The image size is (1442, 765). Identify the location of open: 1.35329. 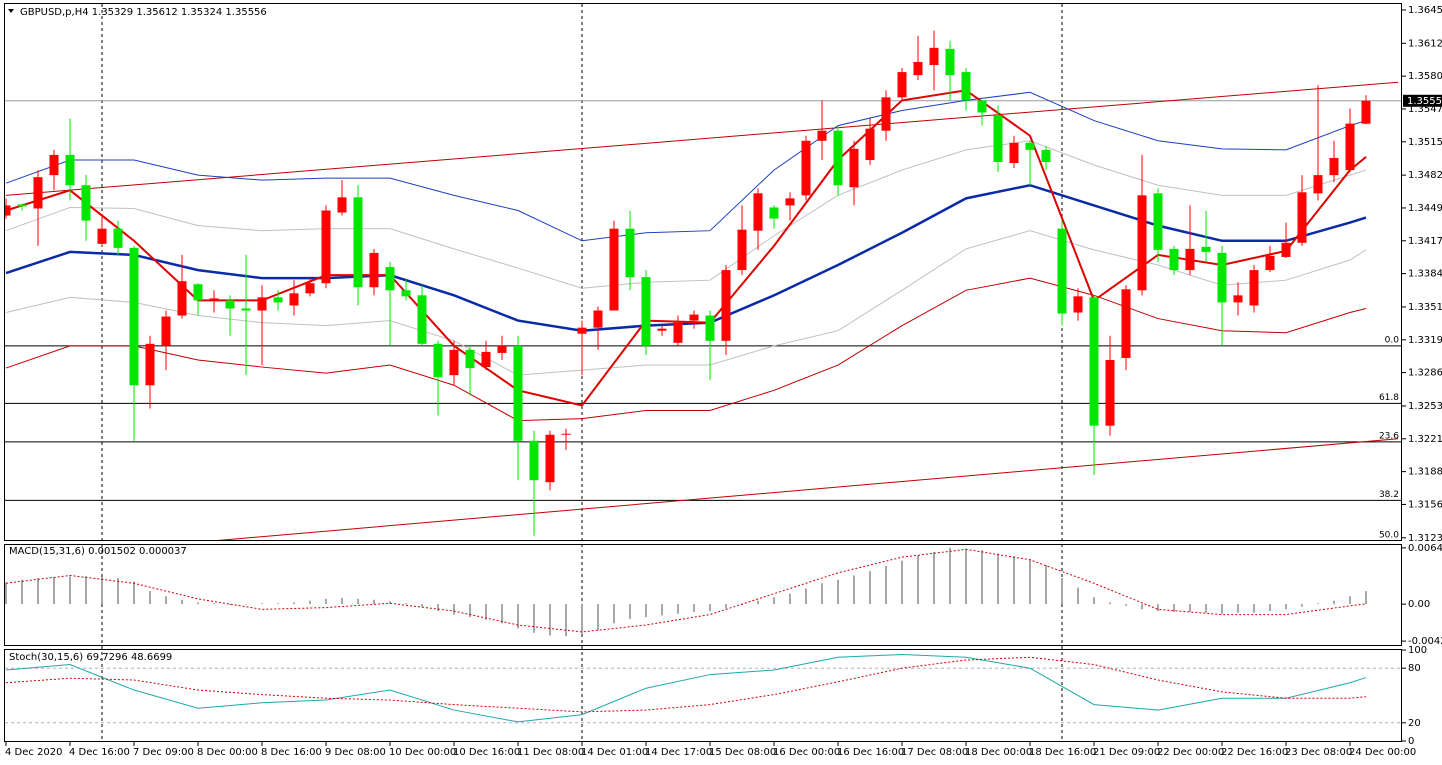
(112, 12).